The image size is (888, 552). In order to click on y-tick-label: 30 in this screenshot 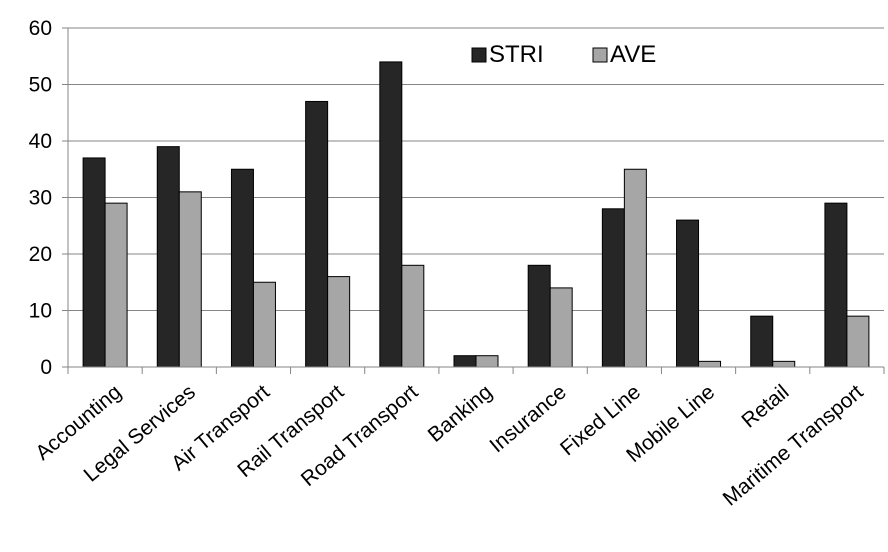, I will do `click(40, 198)`.